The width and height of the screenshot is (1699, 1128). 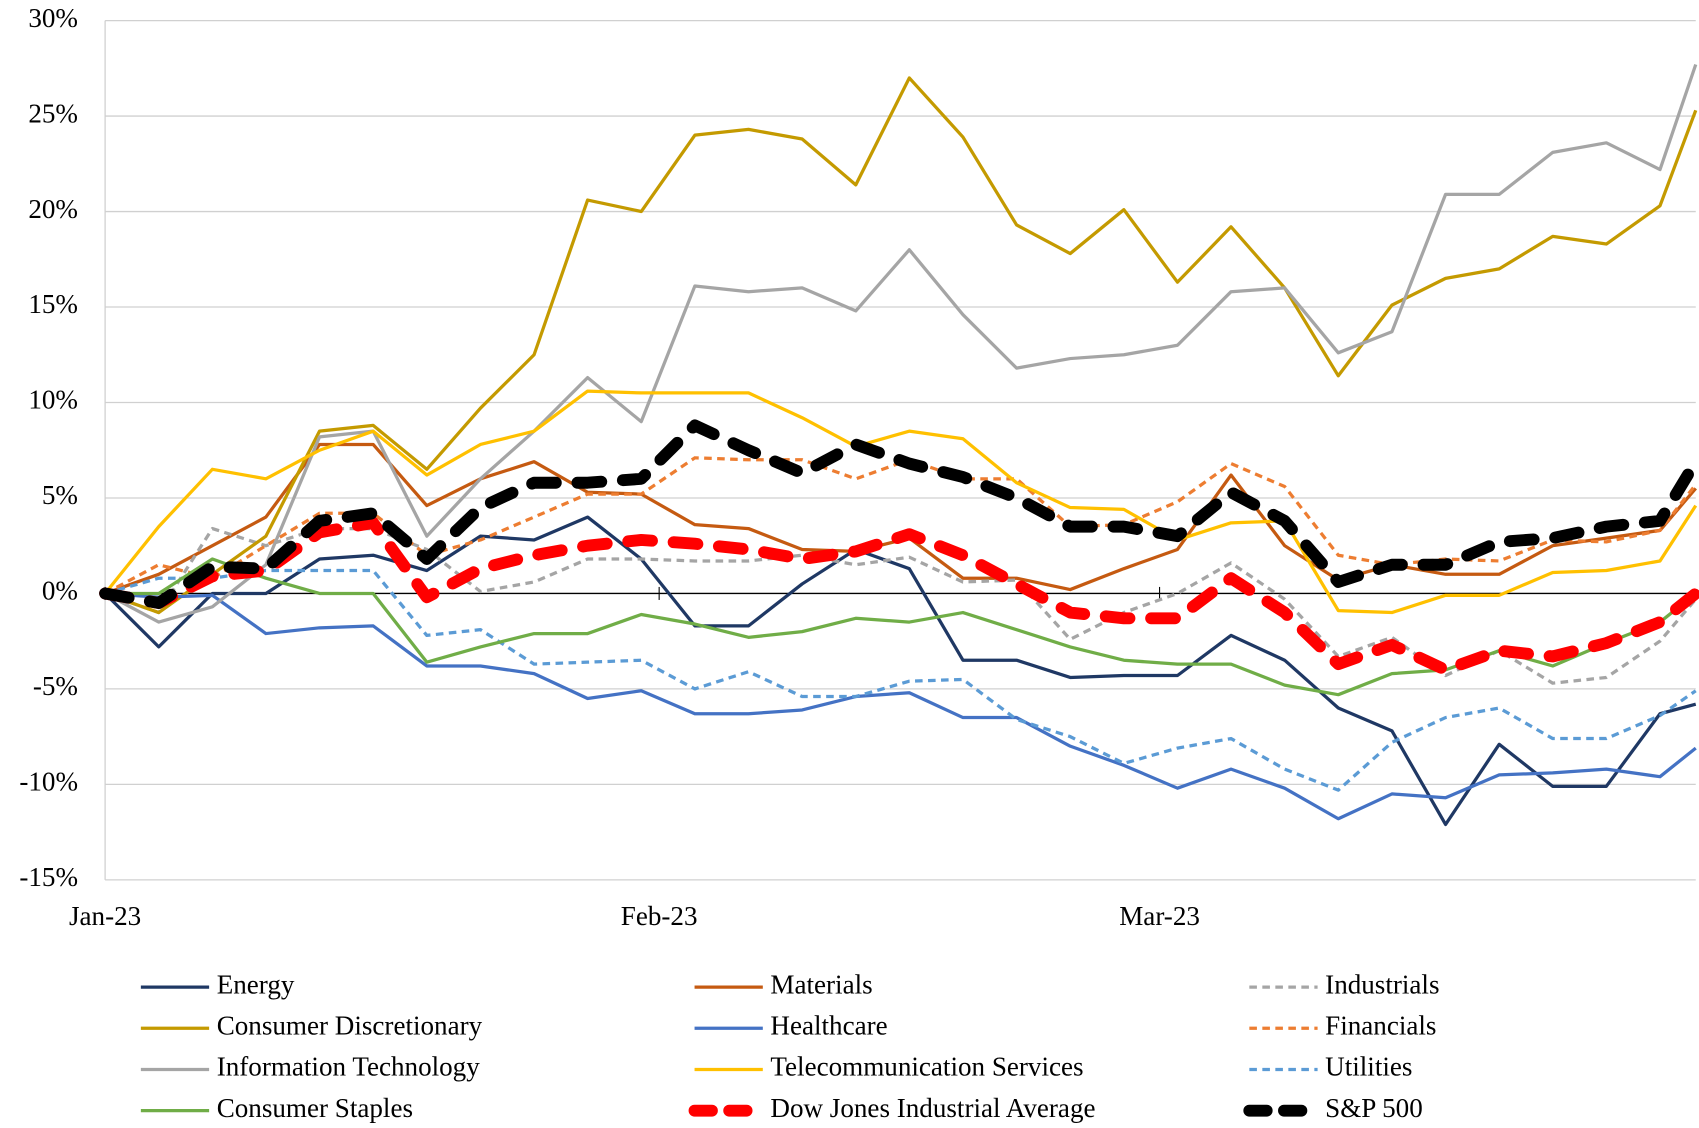 What do you see at coordinates (1382, 984) in the screenshot?
I see `legend-label: Industrials` at bounding box center [1382, 984].